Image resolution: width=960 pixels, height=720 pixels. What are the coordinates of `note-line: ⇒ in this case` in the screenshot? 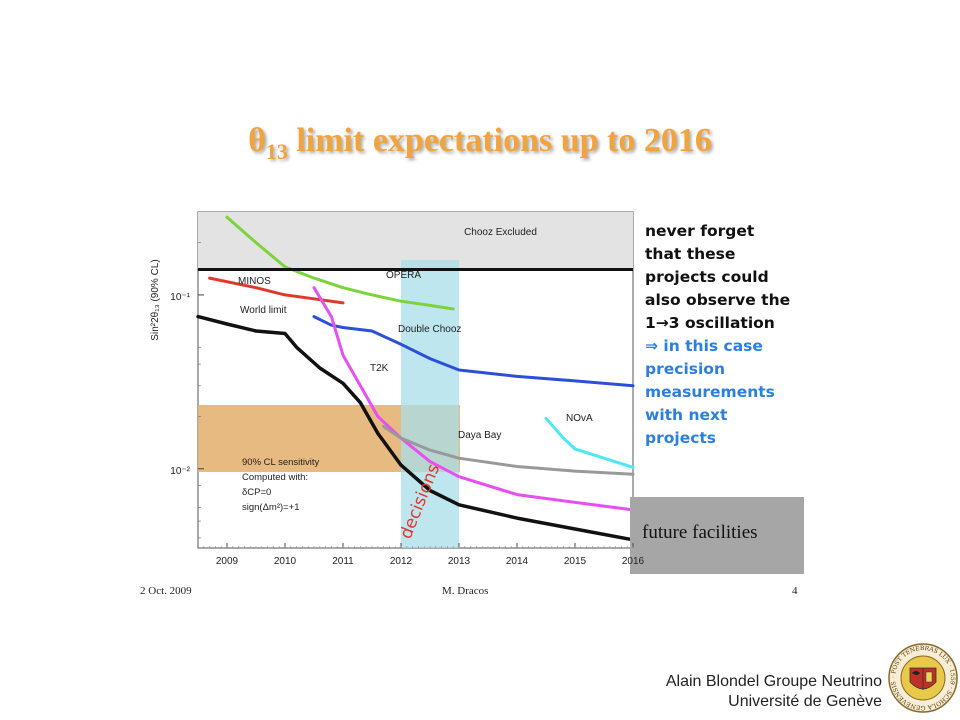 It's located at (704, 346).